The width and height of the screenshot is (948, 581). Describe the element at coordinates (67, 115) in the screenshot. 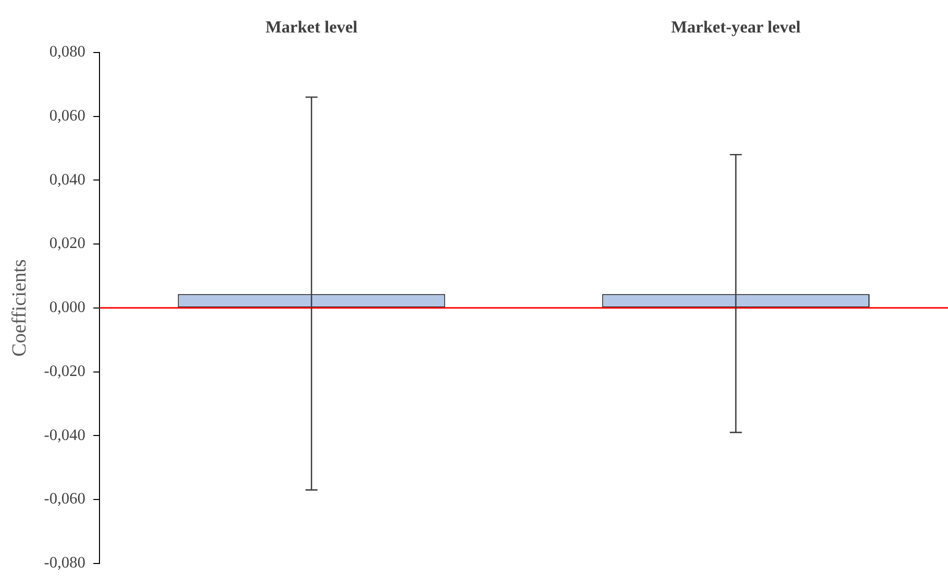

I see `y-tick-label: 0,060` at that location.